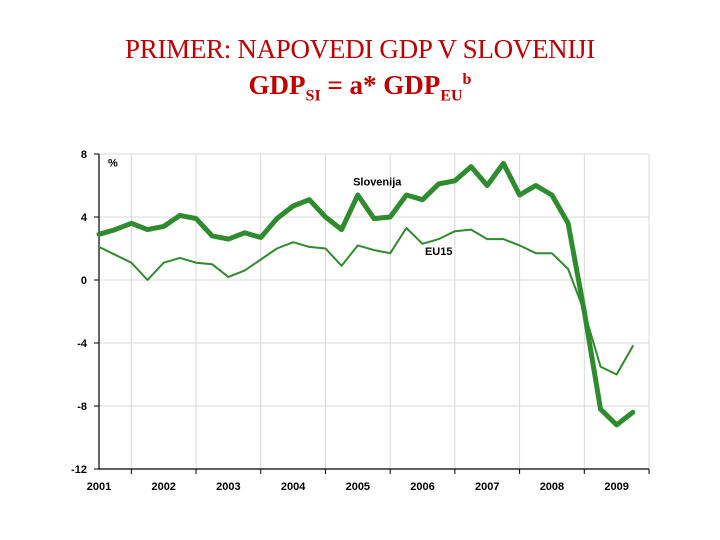 The image size is (720, 540). What do you see at coordinates (277, 85) in the screenshot?
I see `formula-gdp: GDP` at bounding box center [277, 85].